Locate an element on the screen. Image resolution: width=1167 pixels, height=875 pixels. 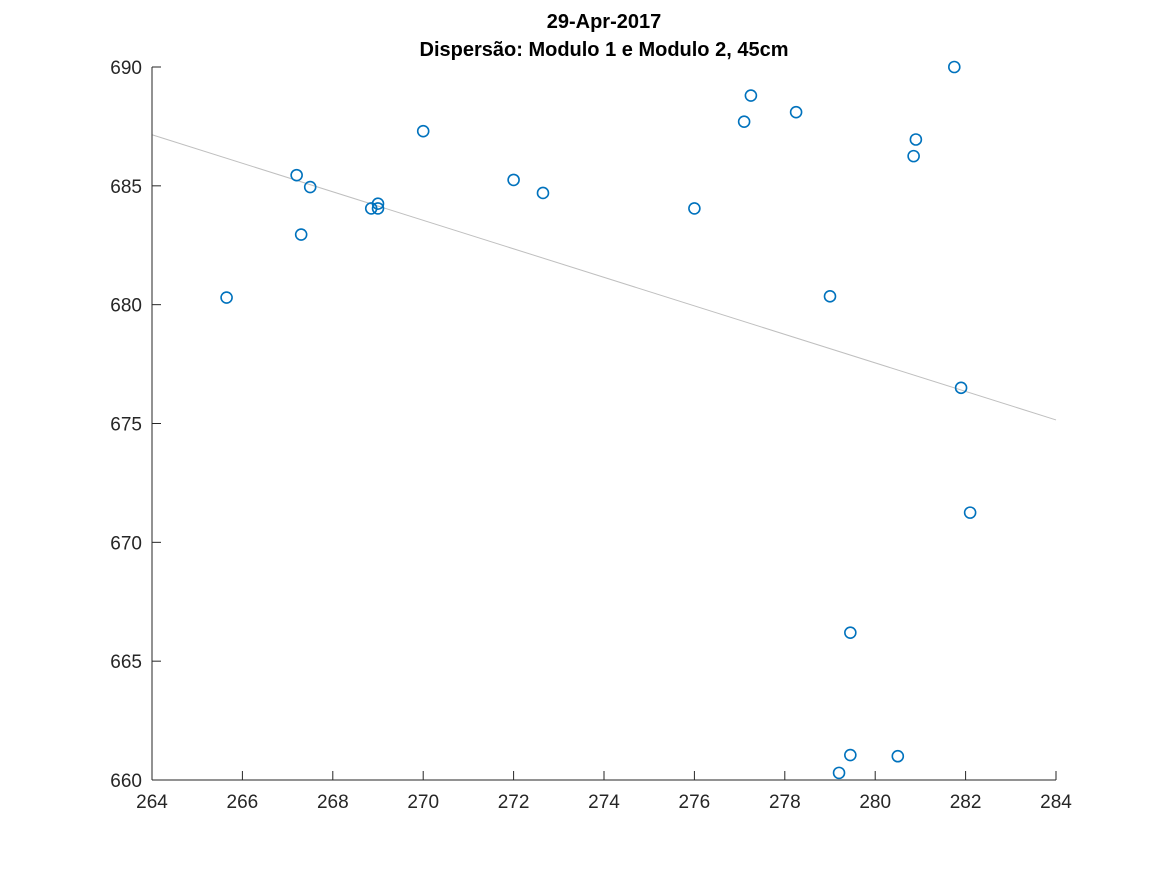
x-tick-label: 282 is located at coordinates (966, 802).